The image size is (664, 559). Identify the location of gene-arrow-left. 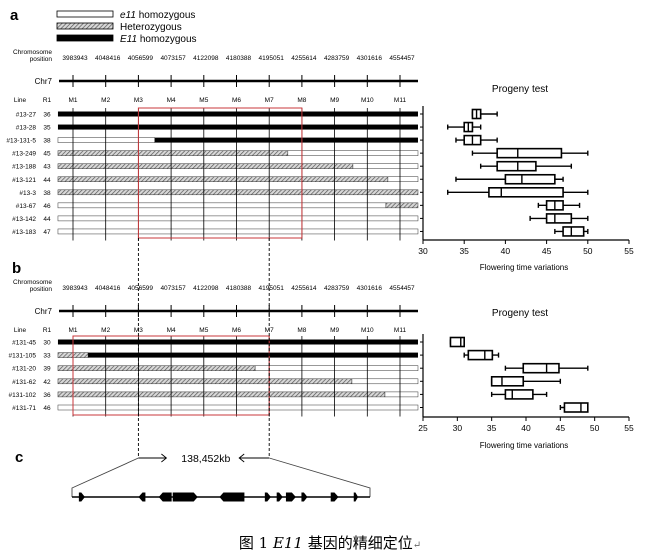
(142, 497).